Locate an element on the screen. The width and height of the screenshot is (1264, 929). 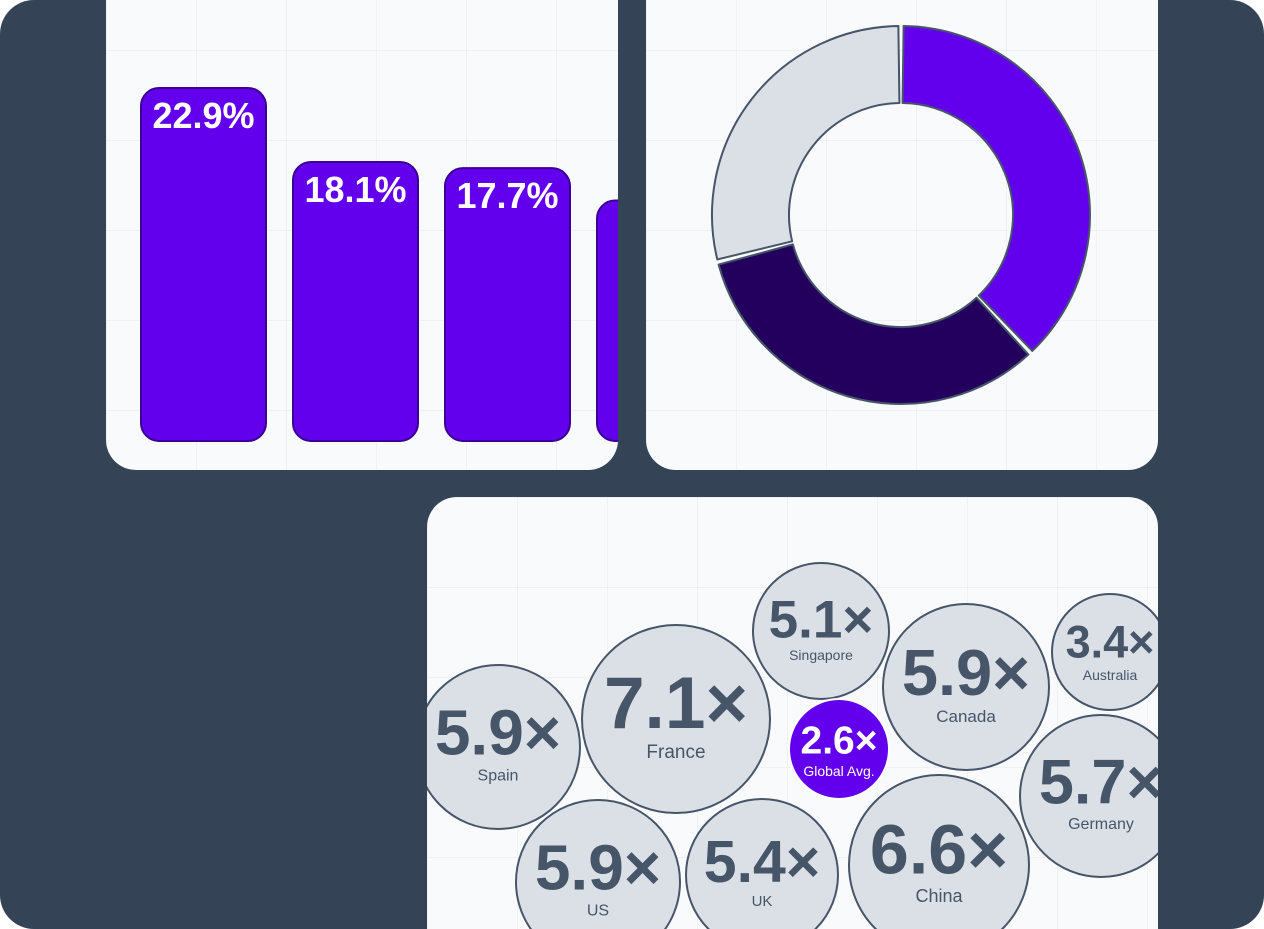
bubble-canada: 5.9×Canada is located at coordinates (966, 687).